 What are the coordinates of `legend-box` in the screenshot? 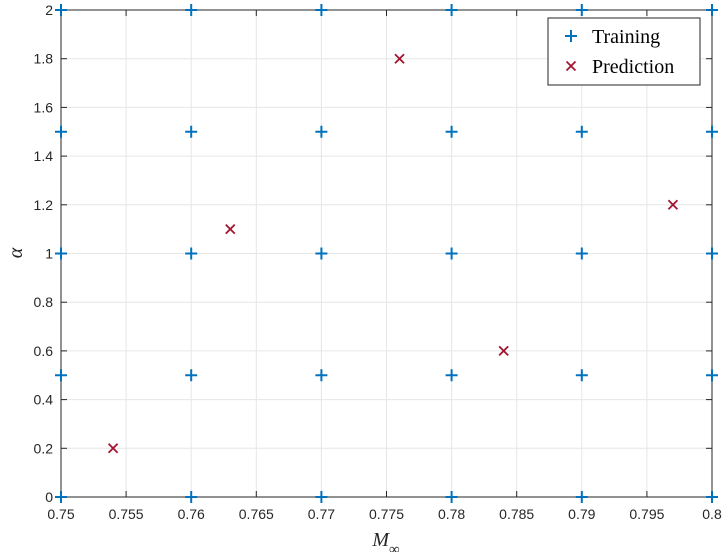 It's located at (624, 51).